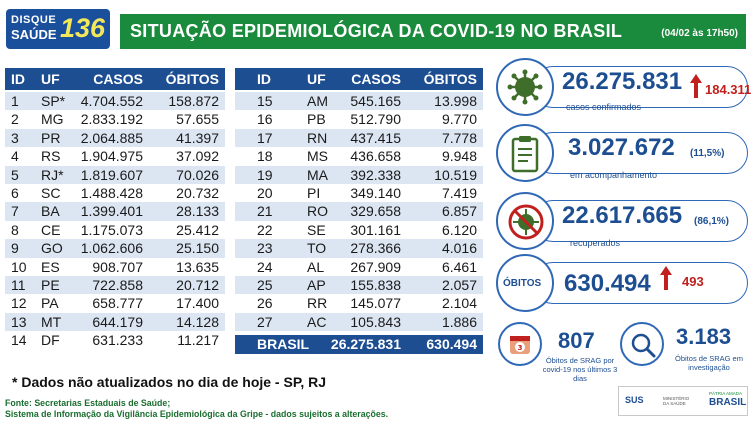 Image resolution: width=754 pixels, height=424 pixels. What do you see at coordinates (115, 211) in the screenshot?
I see `table-row: 7 BA 1.399.401 28.133` at bounding box center [115, 211].